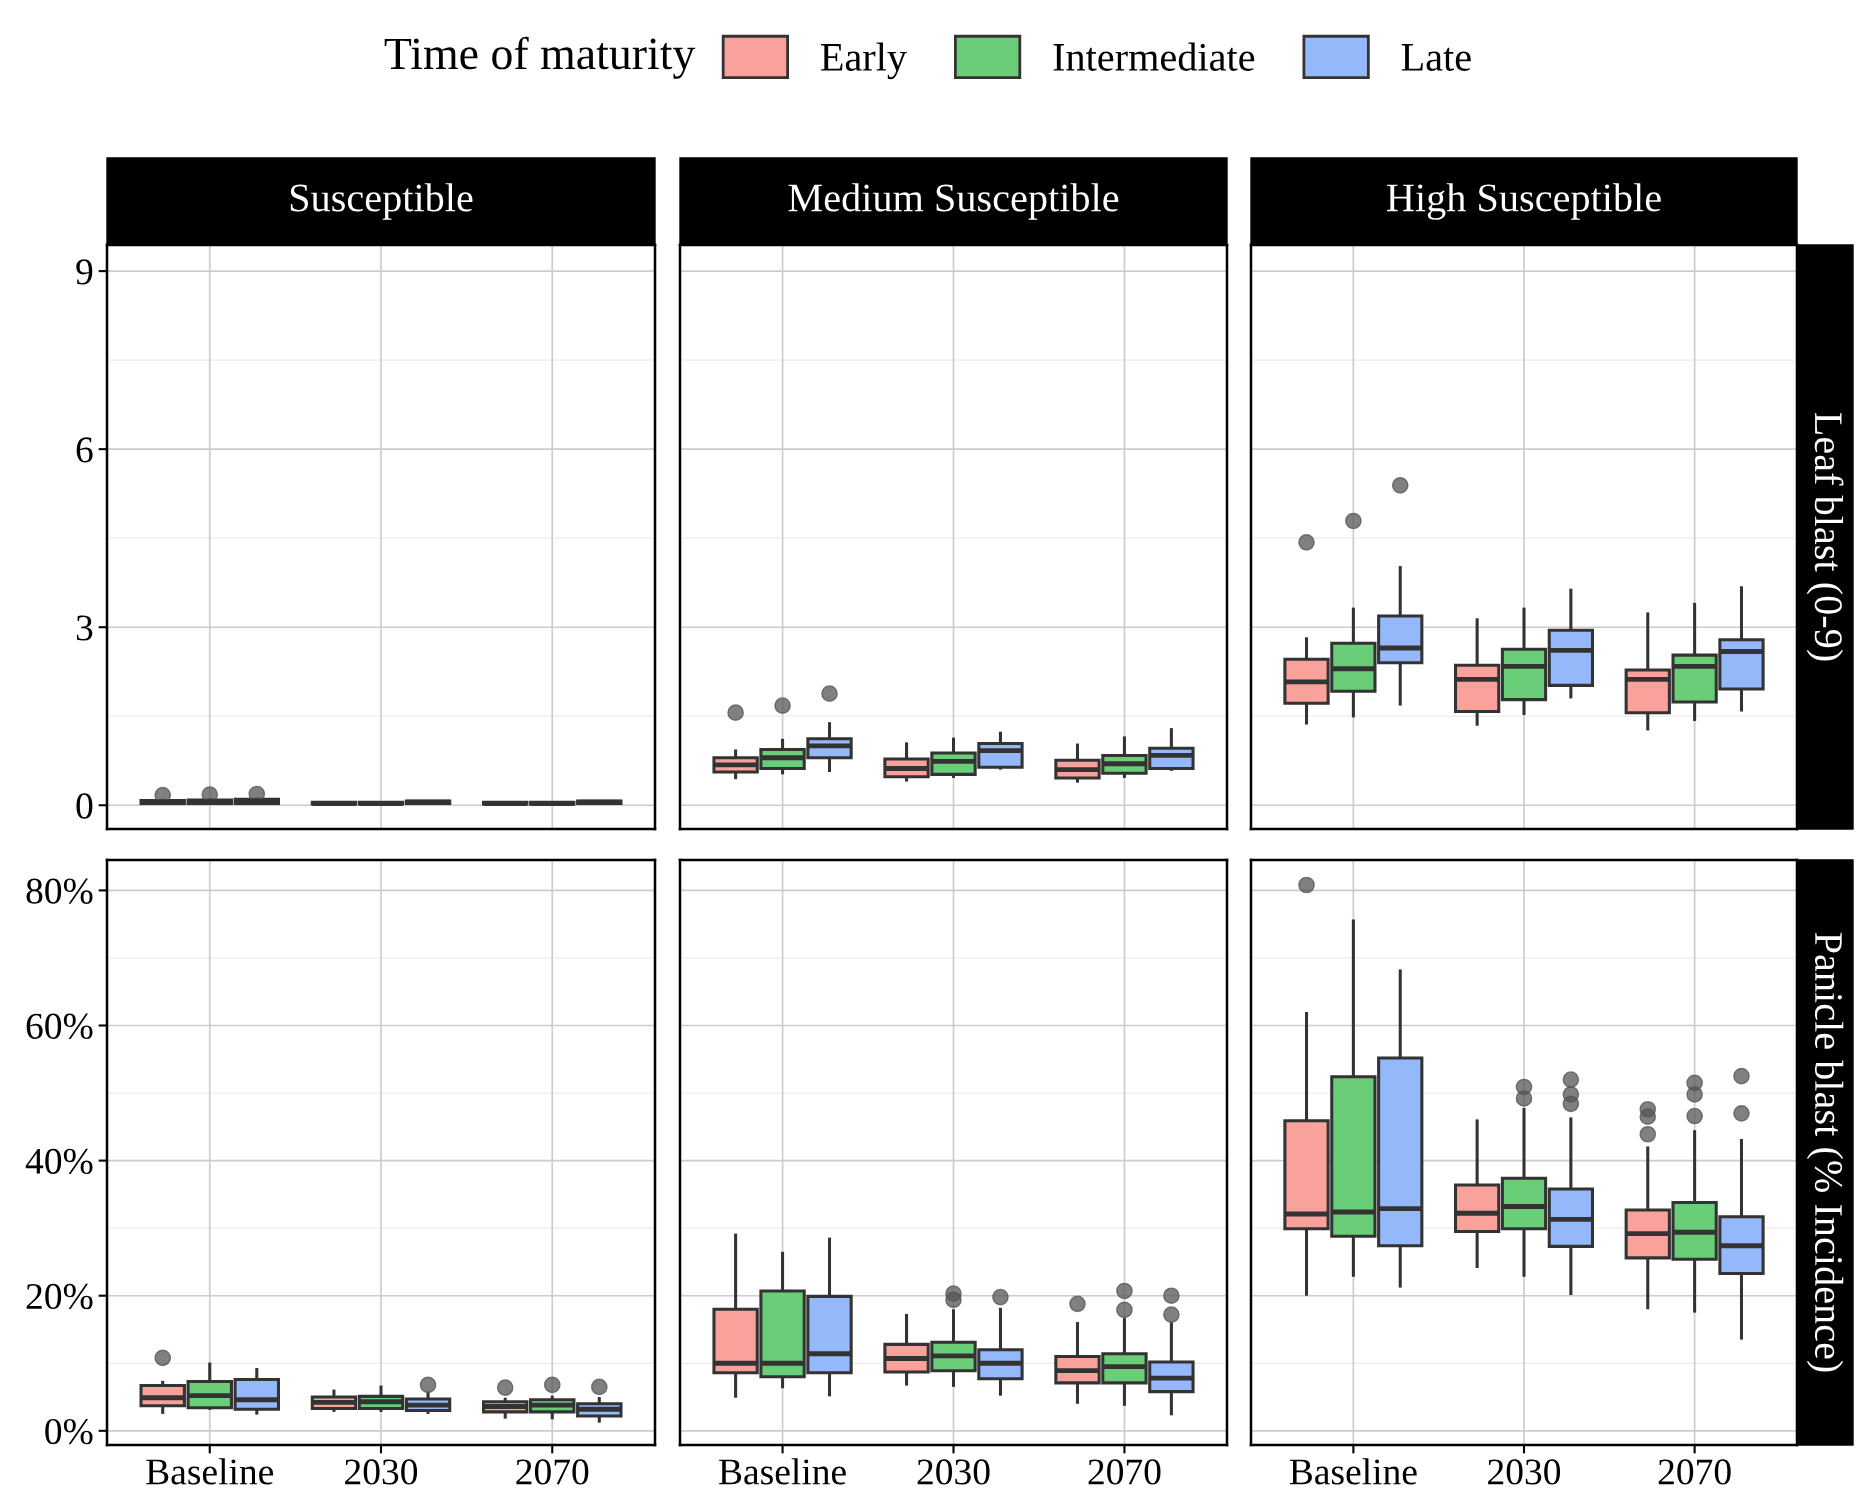 The width and height of the screenshot is (1856, 1507). What do you see at coordinates (381, 201) in the screenshot?
I see `chart-title: Susceptible` at bounding box center [381, 201].